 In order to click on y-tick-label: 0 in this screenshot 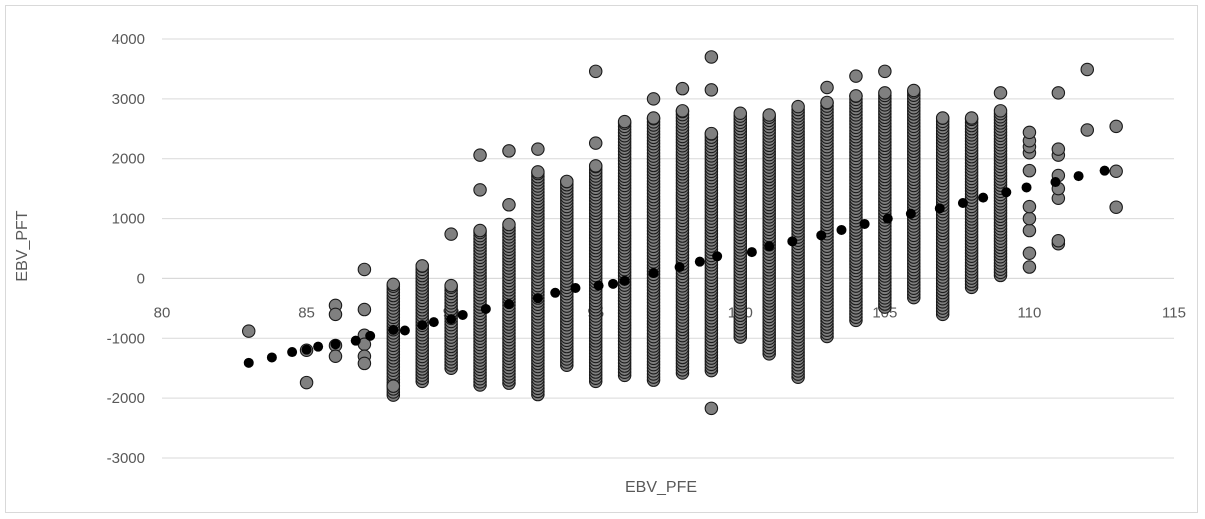, I will do `click(141, 278)`.